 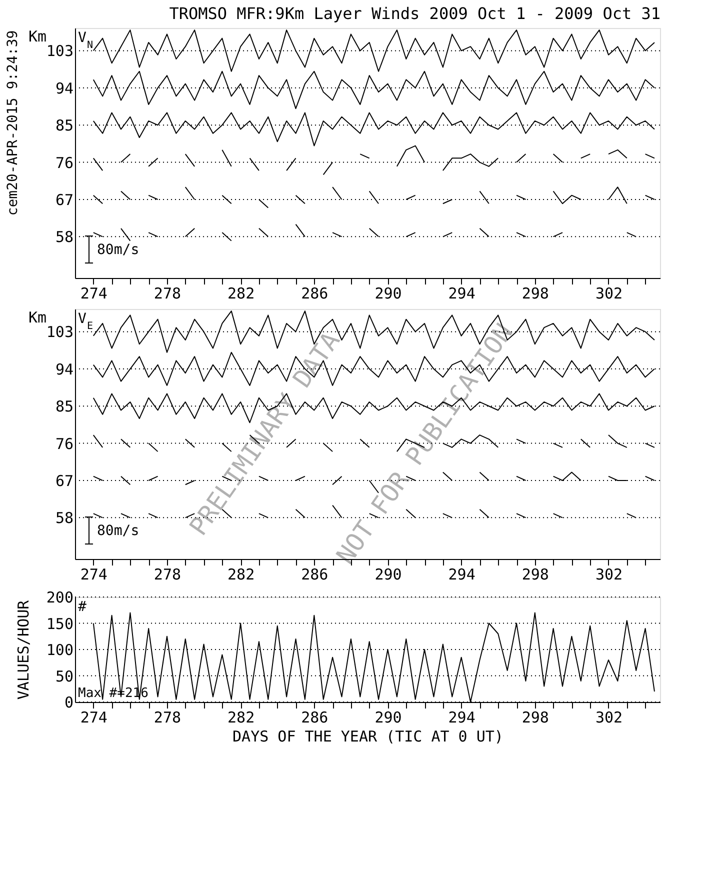 What do you see at coordinates (414, 14) in the screenshot?
I see `chart-title: TROMSO MFR:9Km Layer Winds 2009 Oct 1 - 2009 Oct 31` at bounding box center [414, 14].